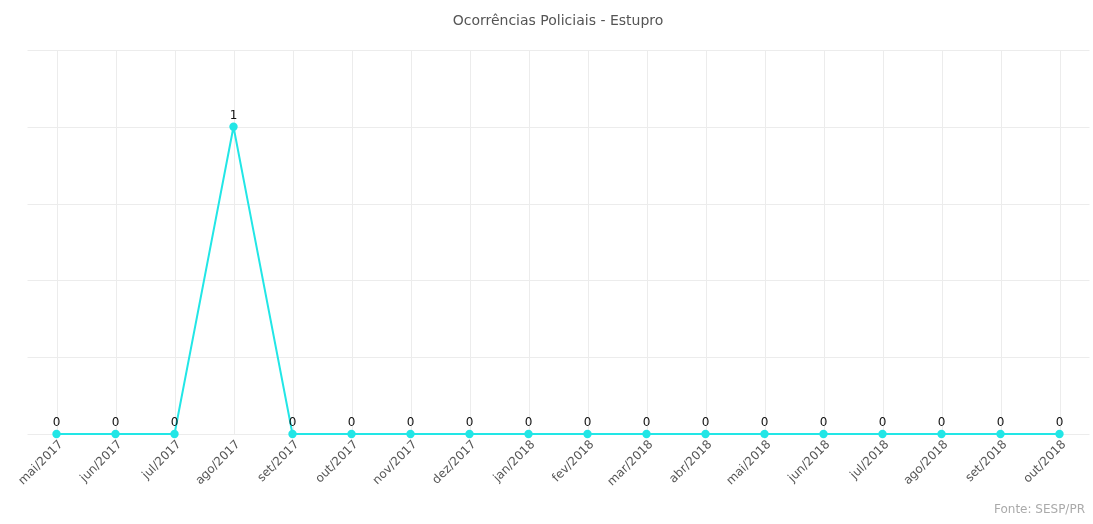 This screenshot has height=524, width=1093. I want to click on data-label: 1, so click(233, 114).